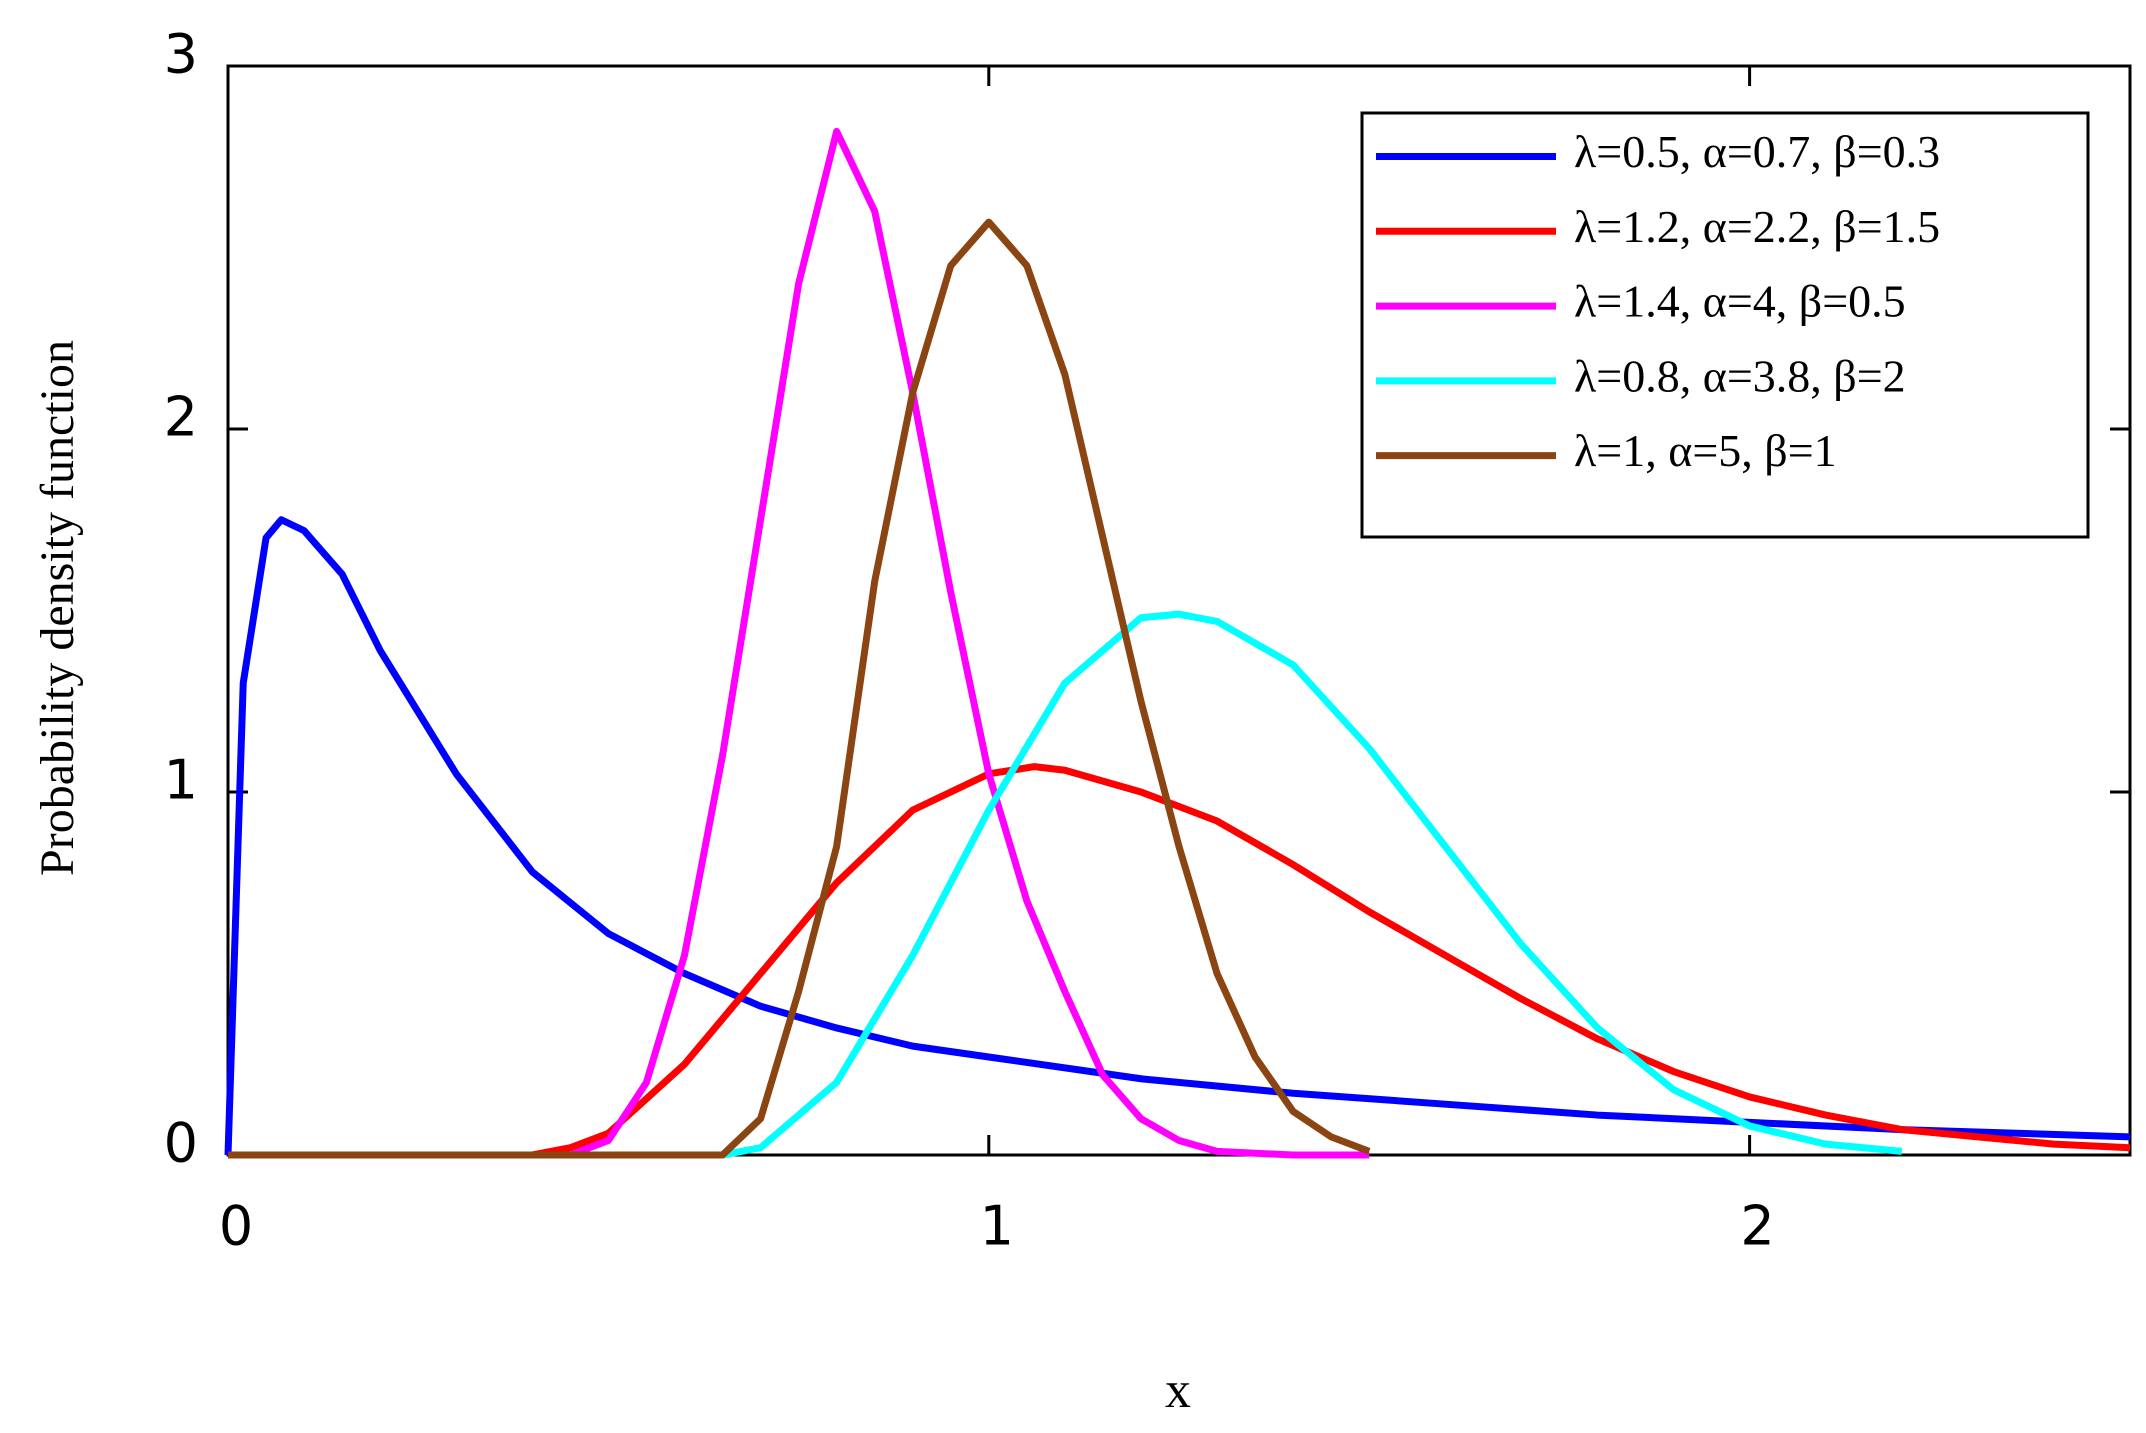  Describe the element at coordinates (236, 1226) in the screenshot. I see `x-tick-label: 0` at that location.